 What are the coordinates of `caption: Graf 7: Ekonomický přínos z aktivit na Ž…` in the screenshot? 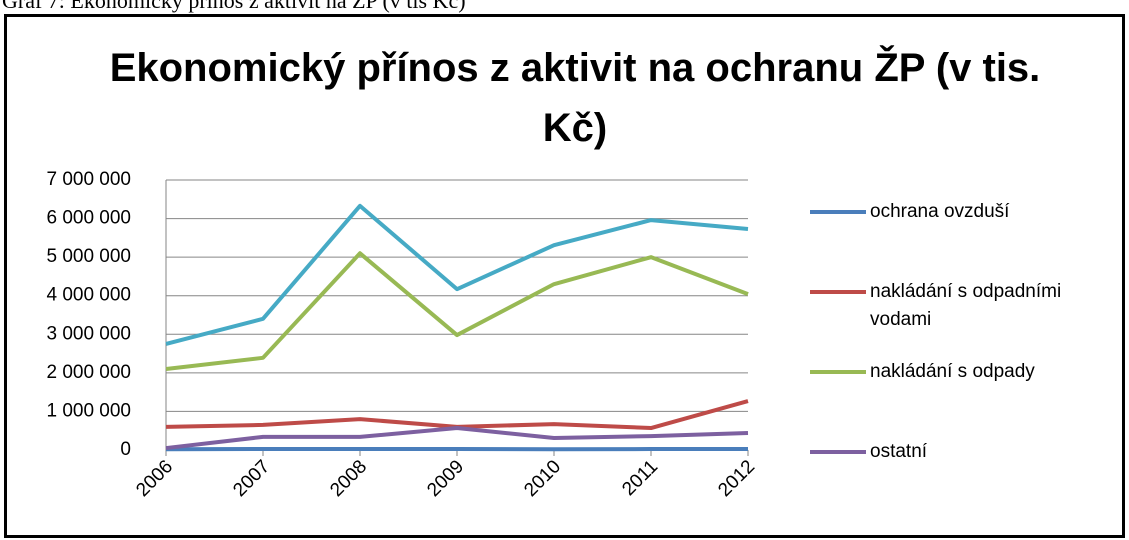 It's located at (234, 6).